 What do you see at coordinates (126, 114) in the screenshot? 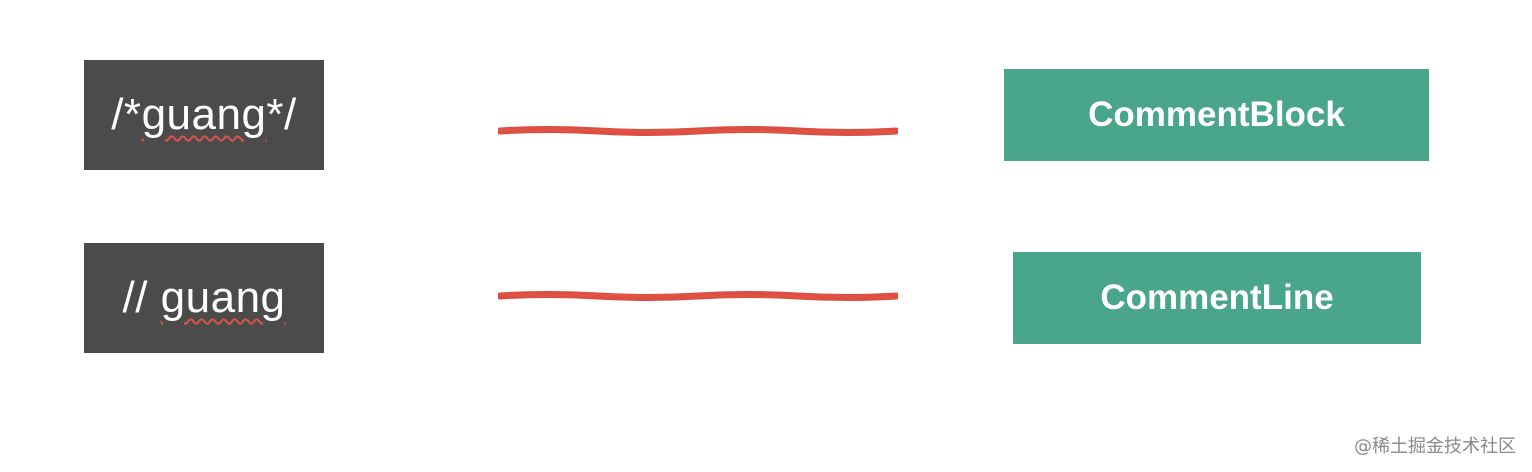
I see `block-comment-prefix: /*` at bounding box center [126, 114].